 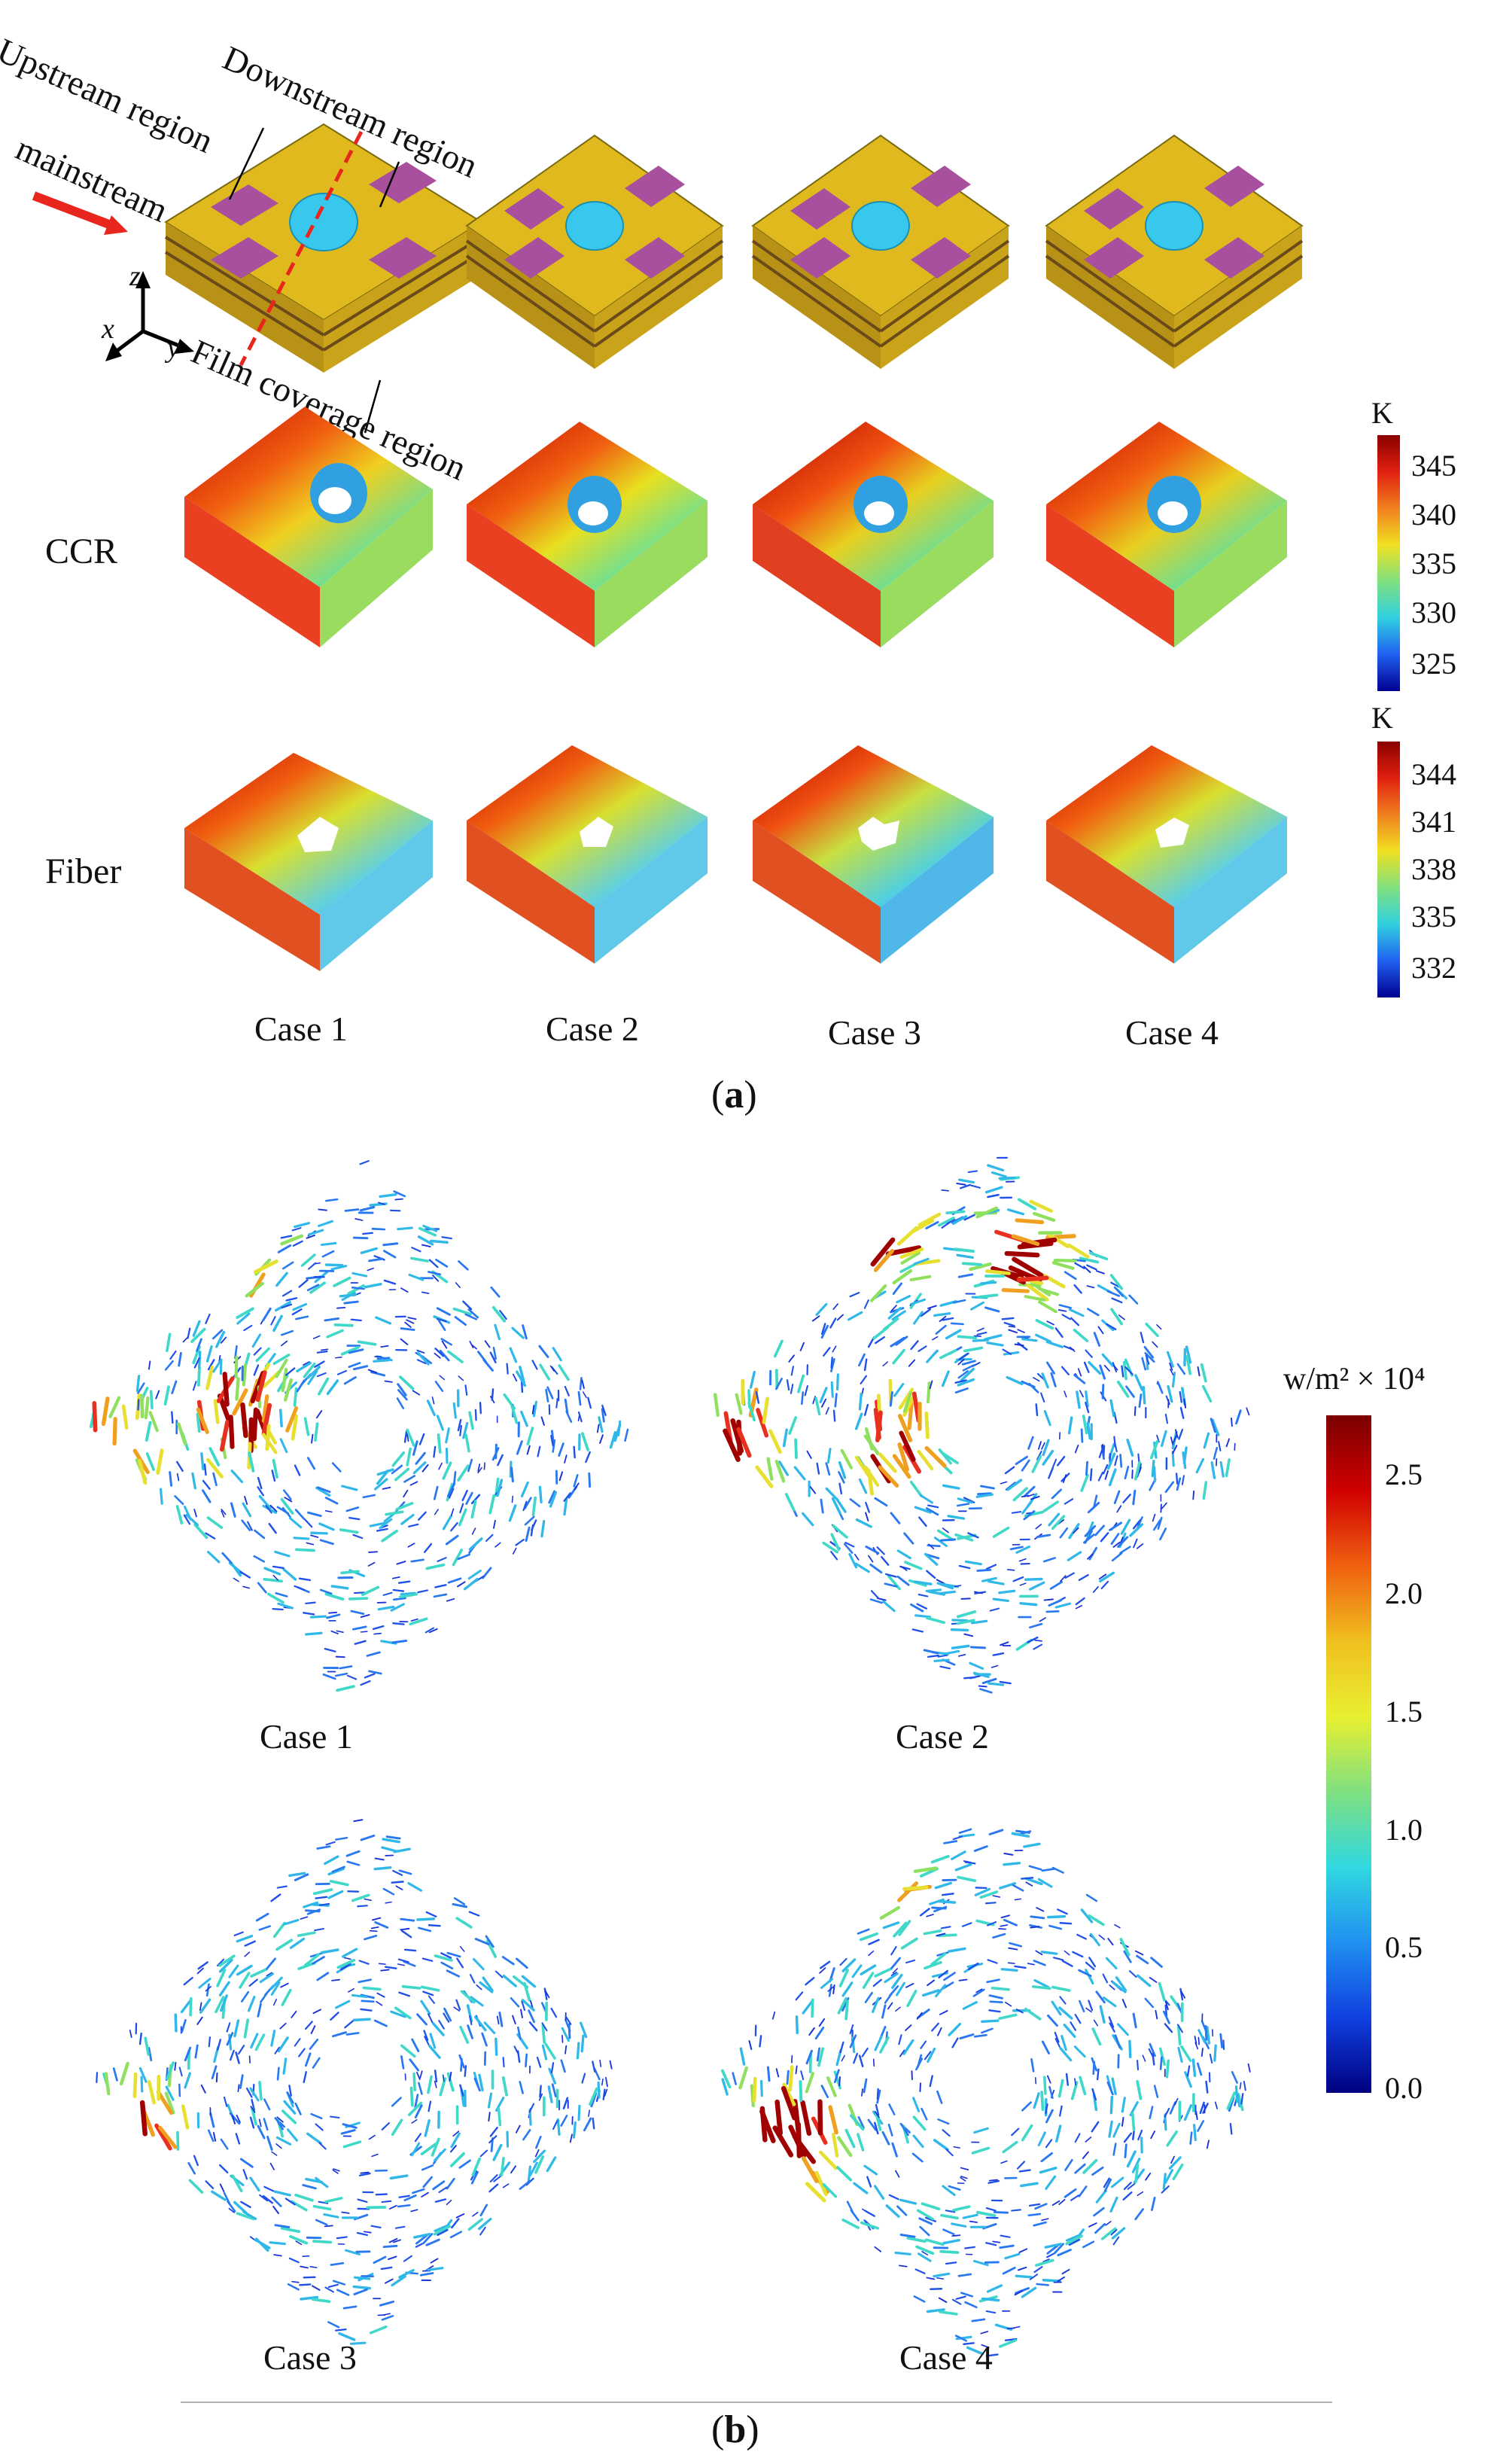 What do you see at coordinates (1382, 718) in the screenshot?
I see `fiber-colorbar-unit: K` at bounding box center [1382, 718].